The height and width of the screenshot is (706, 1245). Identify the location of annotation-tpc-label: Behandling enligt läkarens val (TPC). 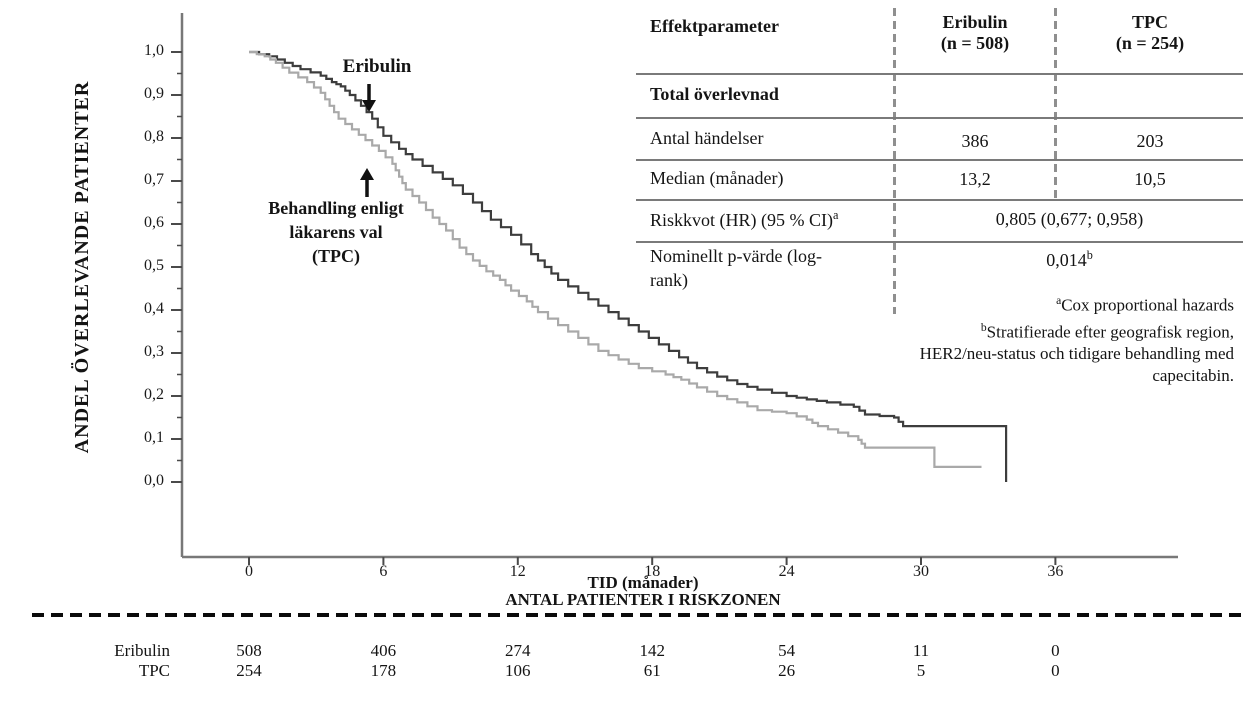
(336, 232).